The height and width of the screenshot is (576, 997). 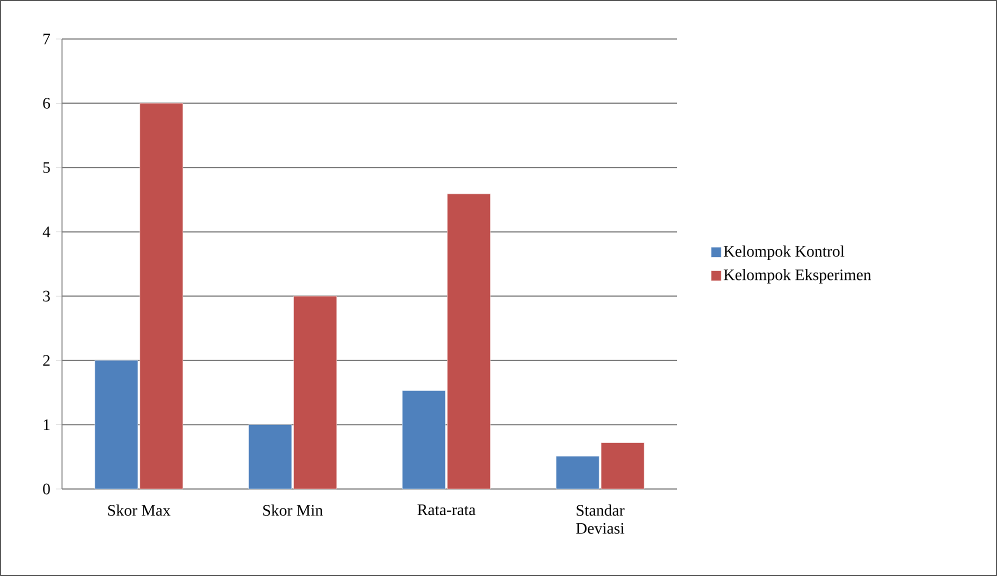 What do you see at coordinates (46, 232) in the screenshot?
I see `y-tick-label: 4` at bounding box center [46, 232].